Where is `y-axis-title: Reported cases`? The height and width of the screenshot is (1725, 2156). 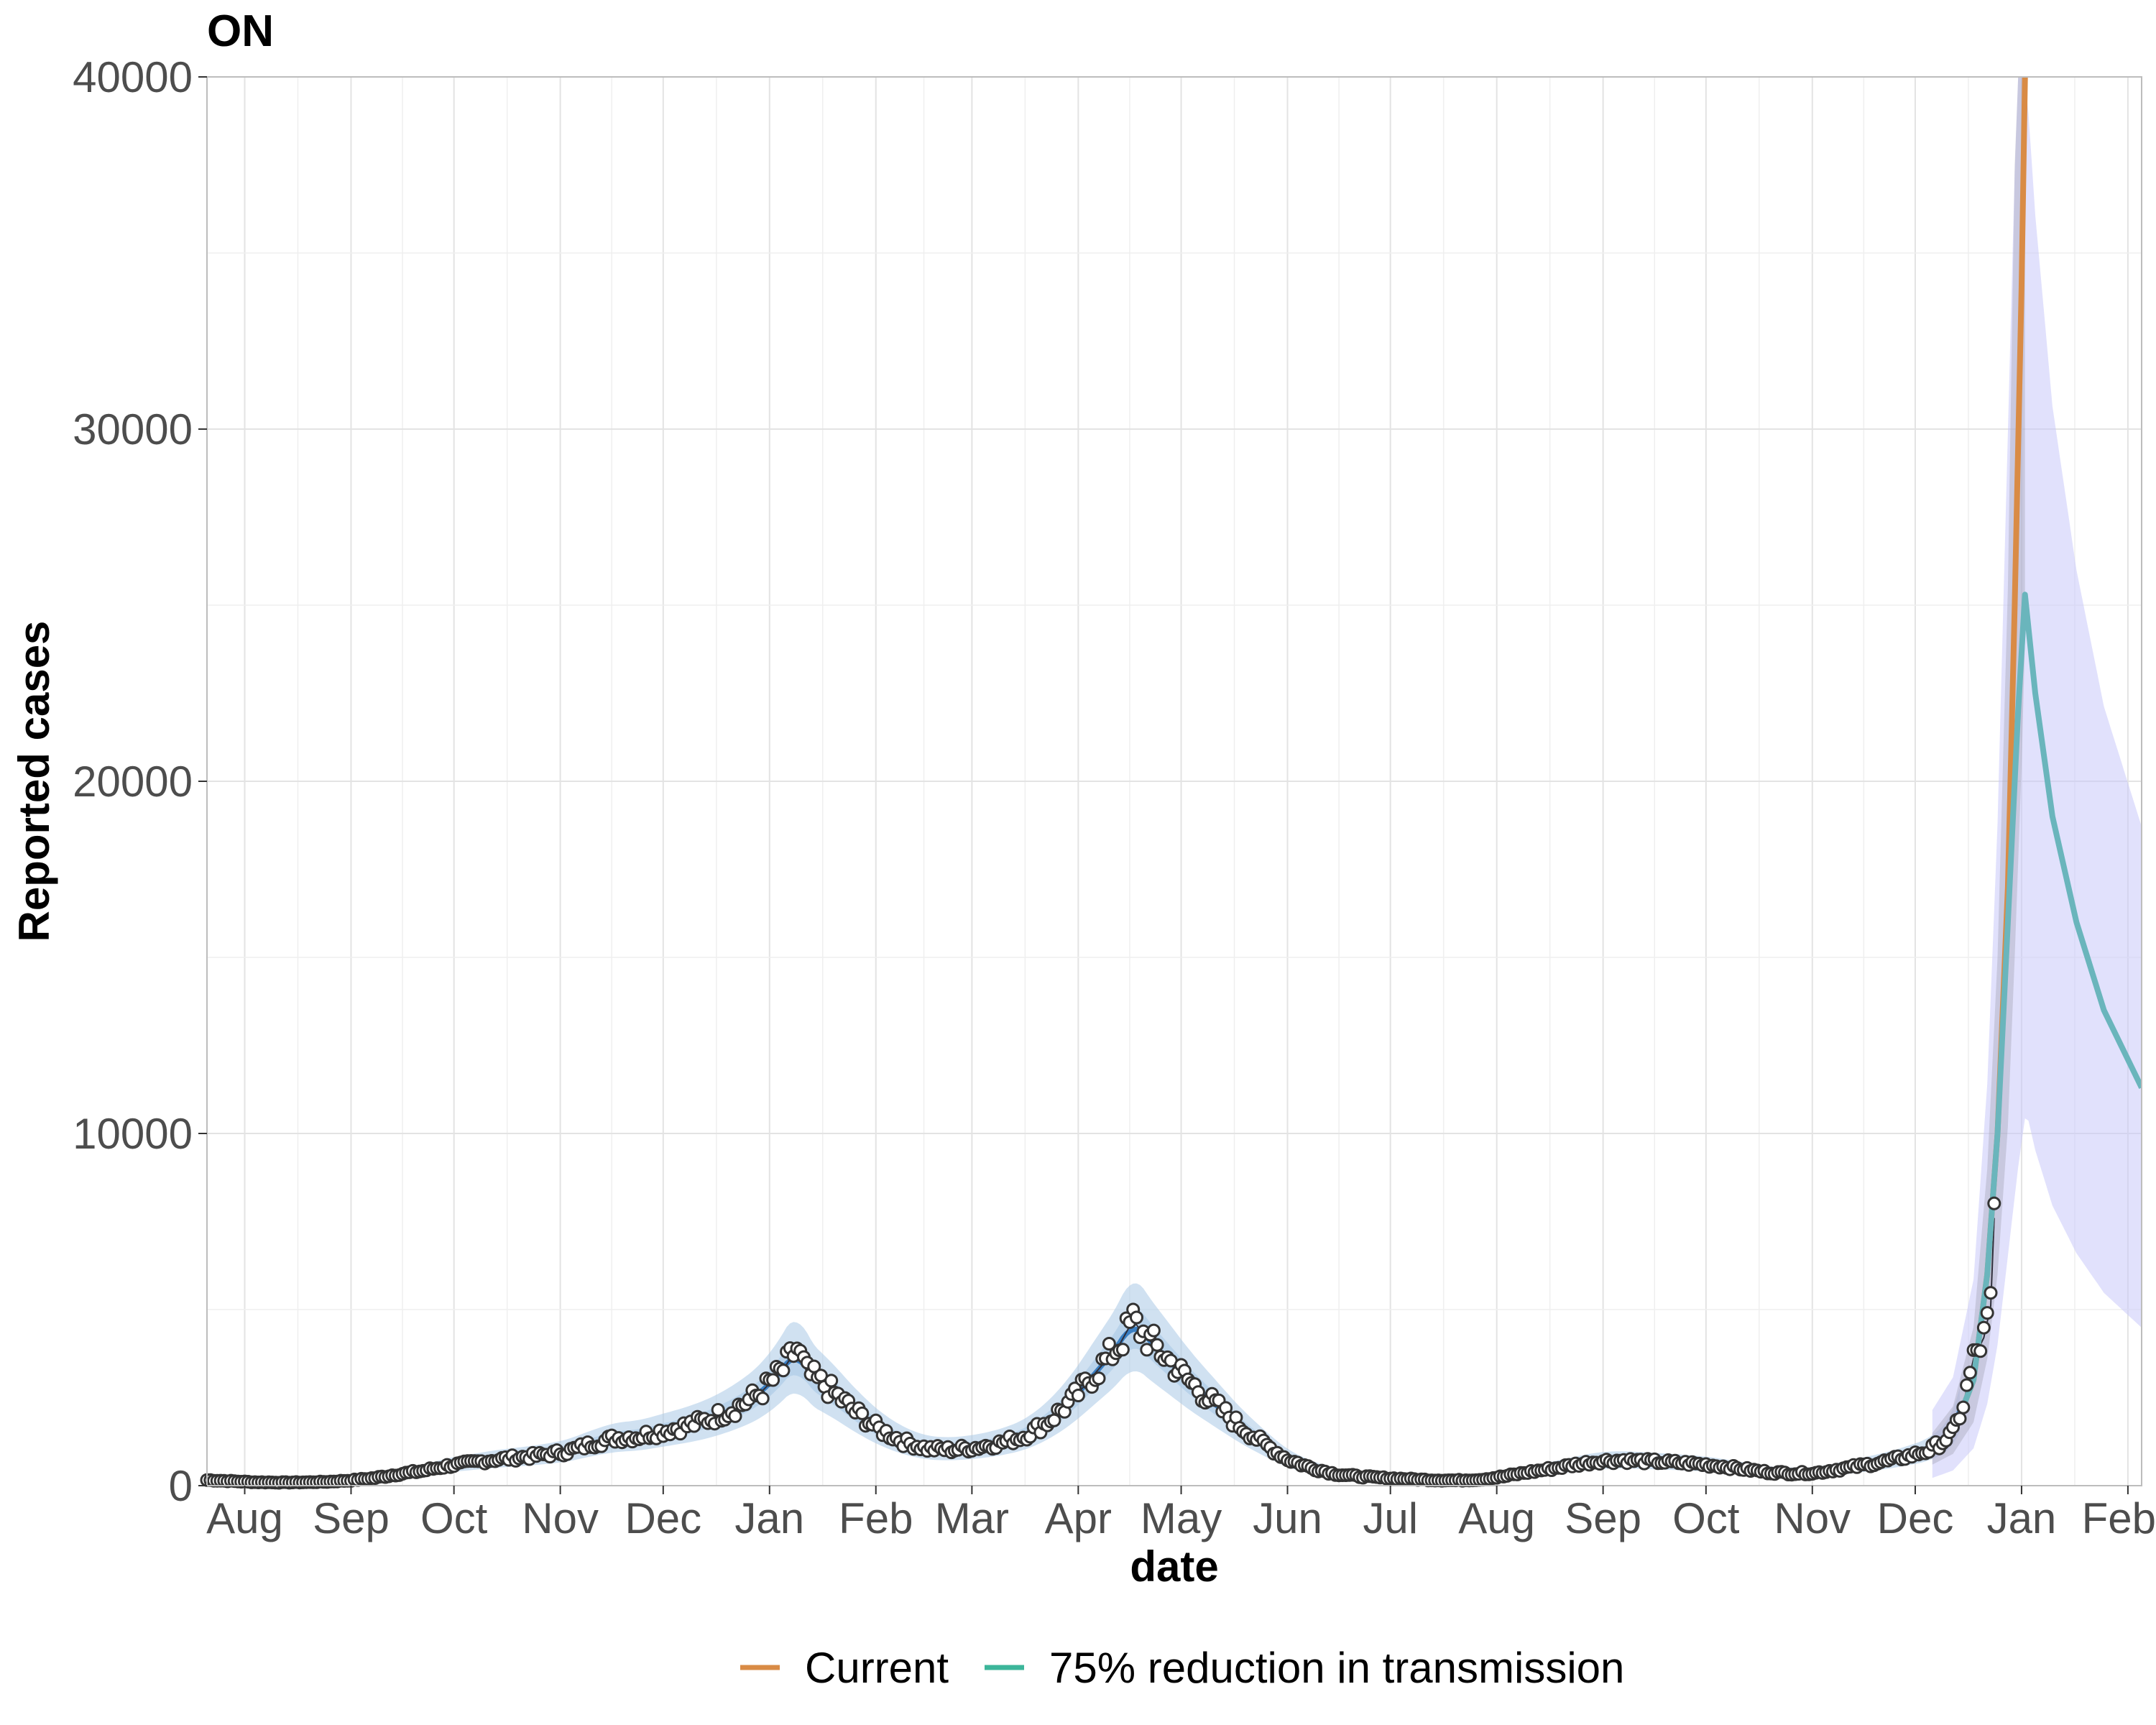
y-axis-title: Reported cases is located at coordinates (34, 781).